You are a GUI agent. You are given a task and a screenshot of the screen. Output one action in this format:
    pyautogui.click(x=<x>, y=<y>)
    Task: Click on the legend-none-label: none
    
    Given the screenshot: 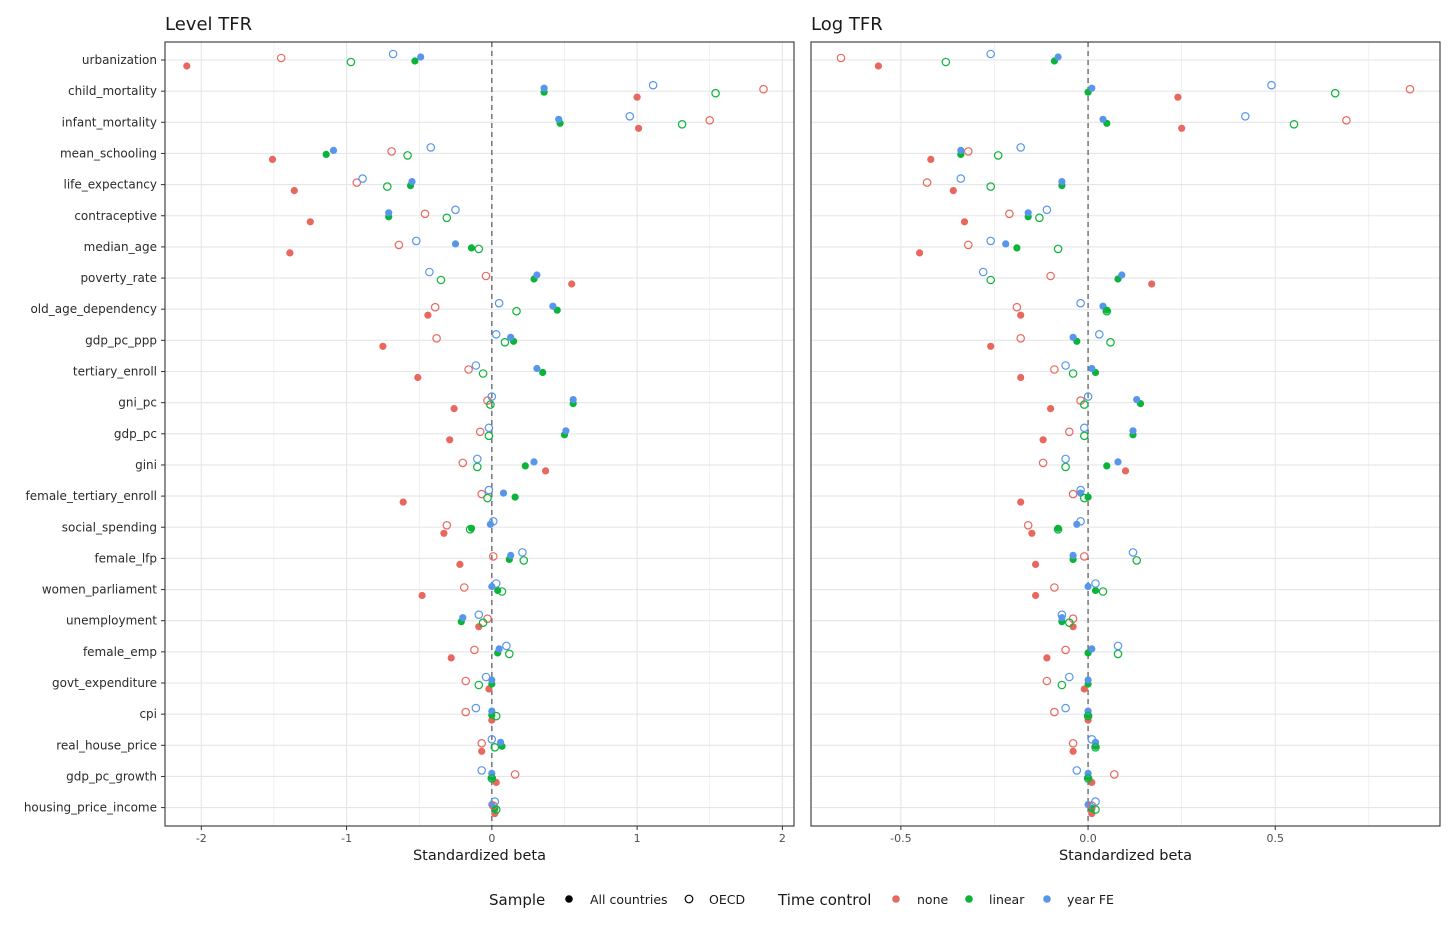 What is the action you would take?
    pyautogui.click(x=932, y=899)
    